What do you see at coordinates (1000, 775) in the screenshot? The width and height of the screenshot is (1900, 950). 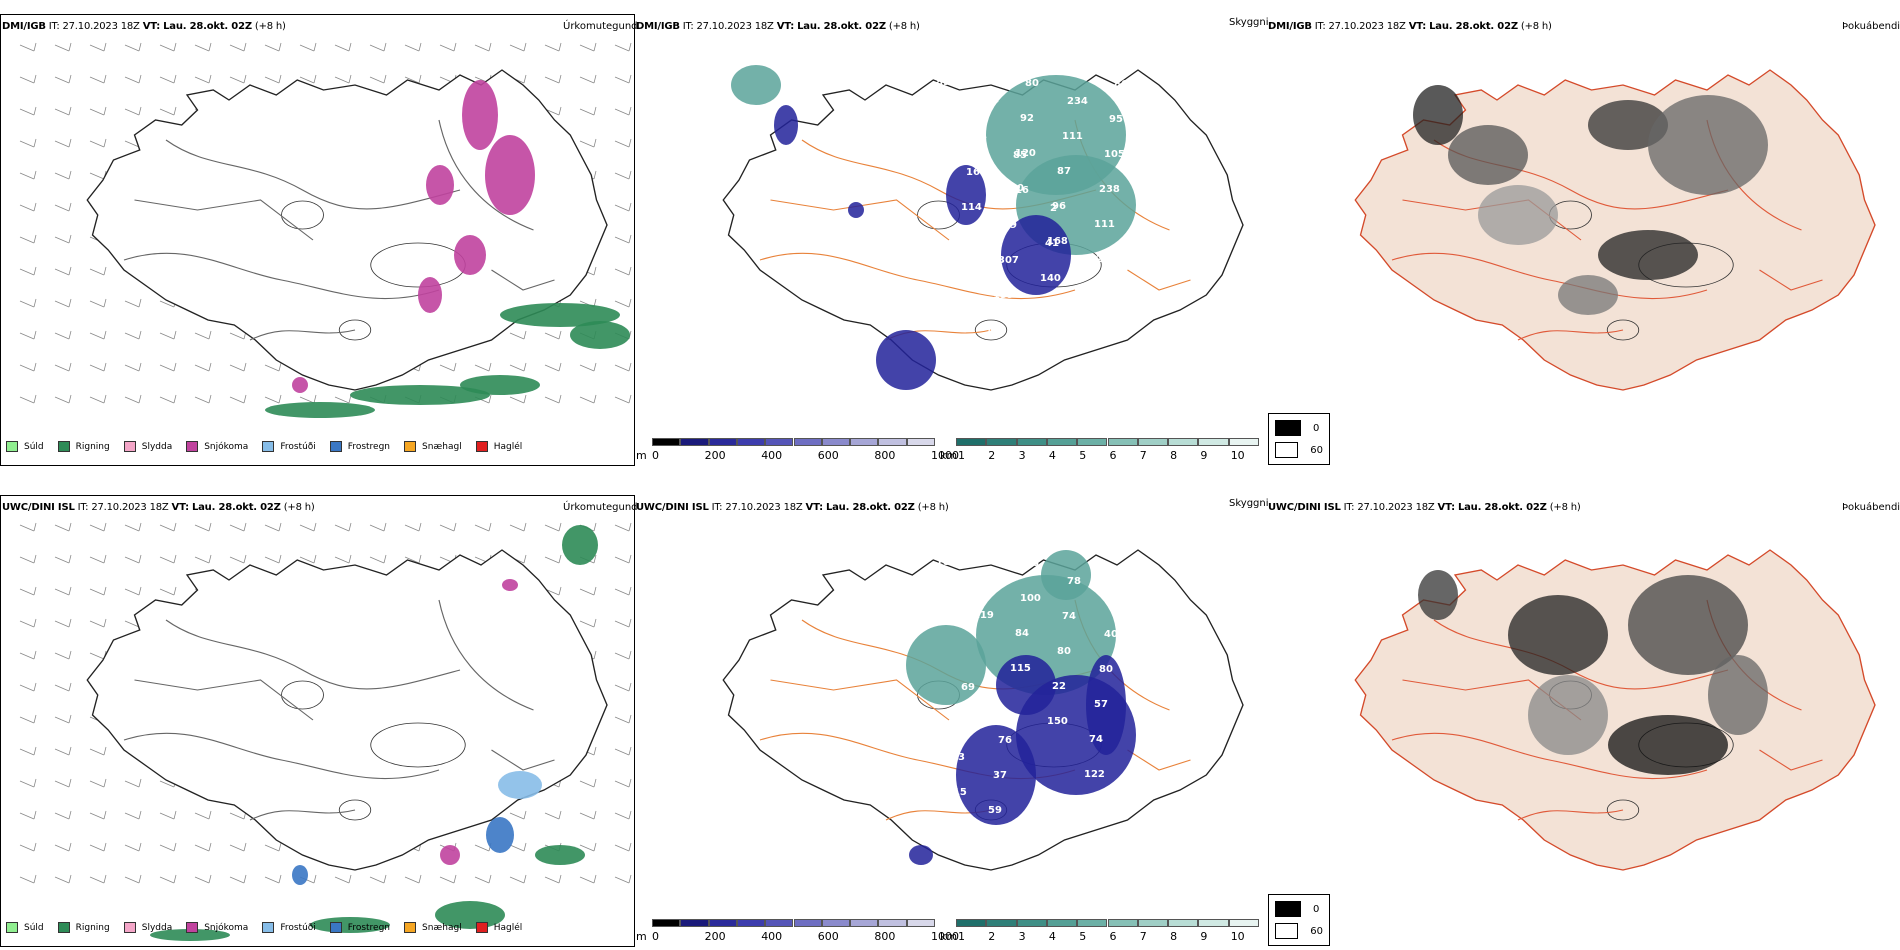 I see `visibility-value: 37` at bounding box center [1000, 775].